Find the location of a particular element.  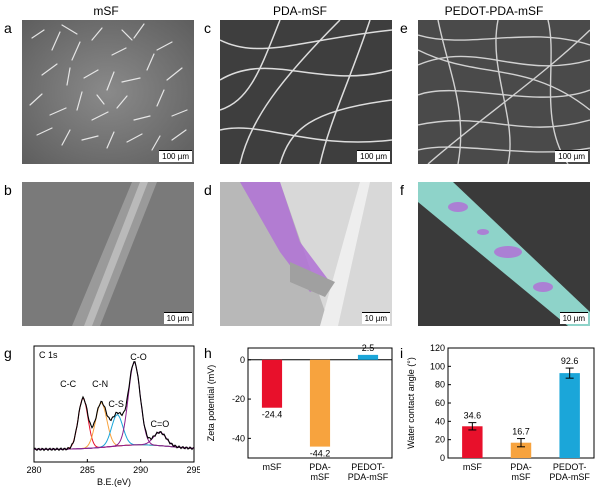

y-axis-title: Zeta potential (mV) is located at coordinates (211, 403).